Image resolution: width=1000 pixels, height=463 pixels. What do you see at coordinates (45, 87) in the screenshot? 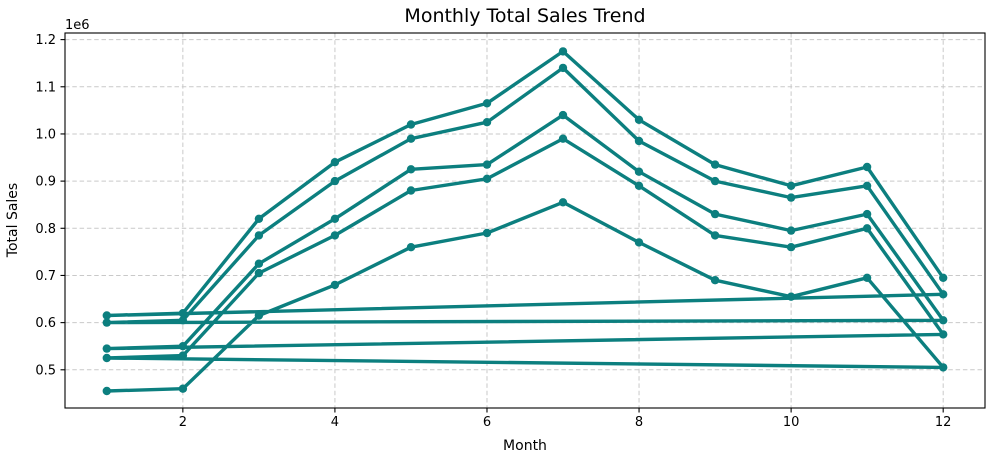
I see `y-tick-label: 1.1` at bounding box center [45, 87].